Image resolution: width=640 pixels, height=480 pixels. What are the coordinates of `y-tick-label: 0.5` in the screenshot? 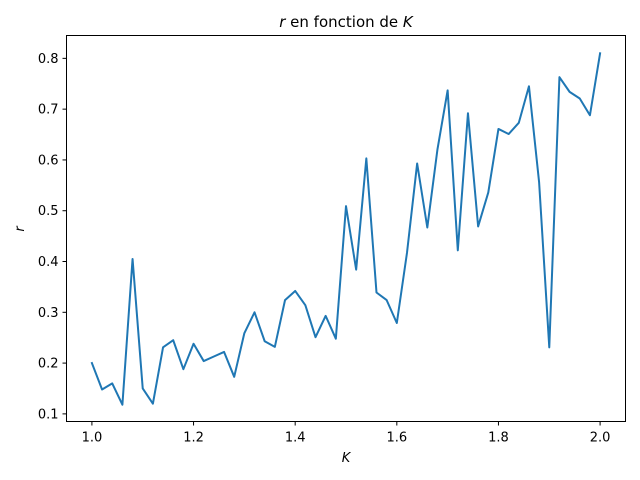 It's located at (48, 211).